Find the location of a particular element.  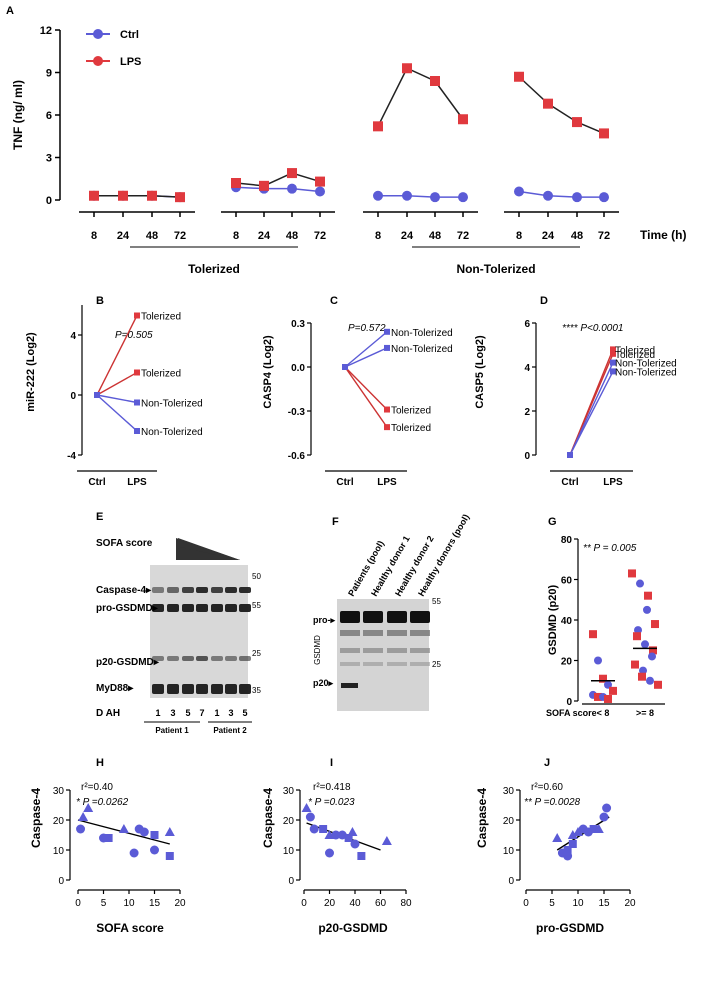

panel-j-x-axis-label: pro-GSDMD is located at coordinates (570, 928).